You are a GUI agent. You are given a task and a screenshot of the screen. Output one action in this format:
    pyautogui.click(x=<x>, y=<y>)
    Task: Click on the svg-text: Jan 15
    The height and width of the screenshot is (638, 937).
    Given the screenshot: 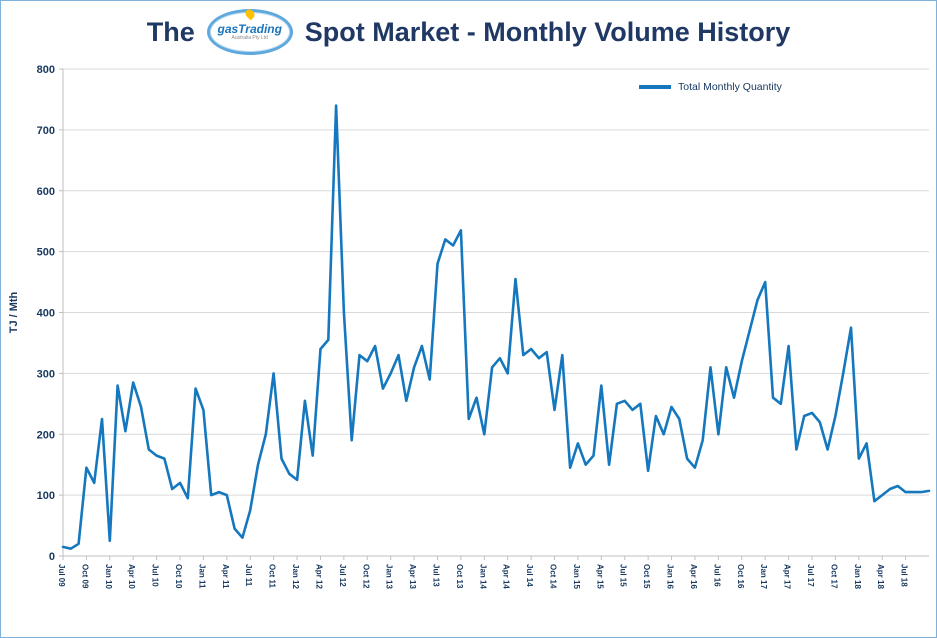 What is the action you would take?
    pyautogui.click(x=576, y=576)
    